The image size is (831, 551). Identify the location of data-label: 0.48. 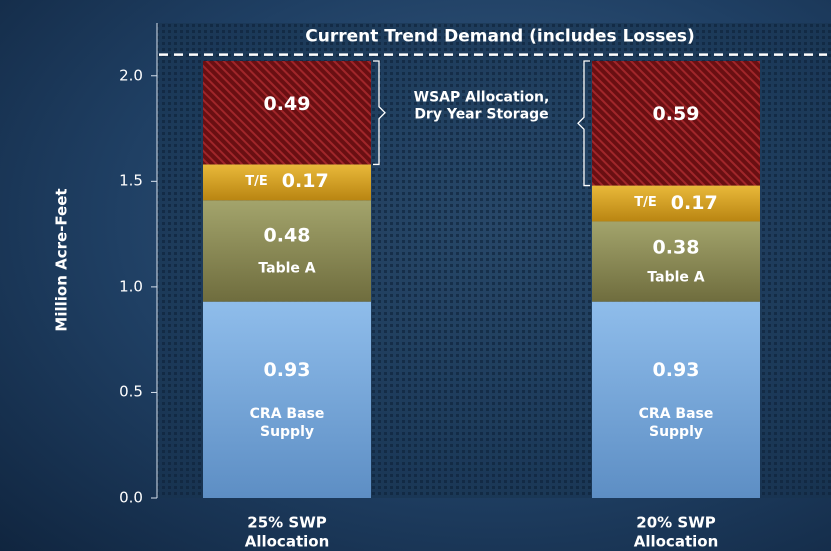
(287, 235).